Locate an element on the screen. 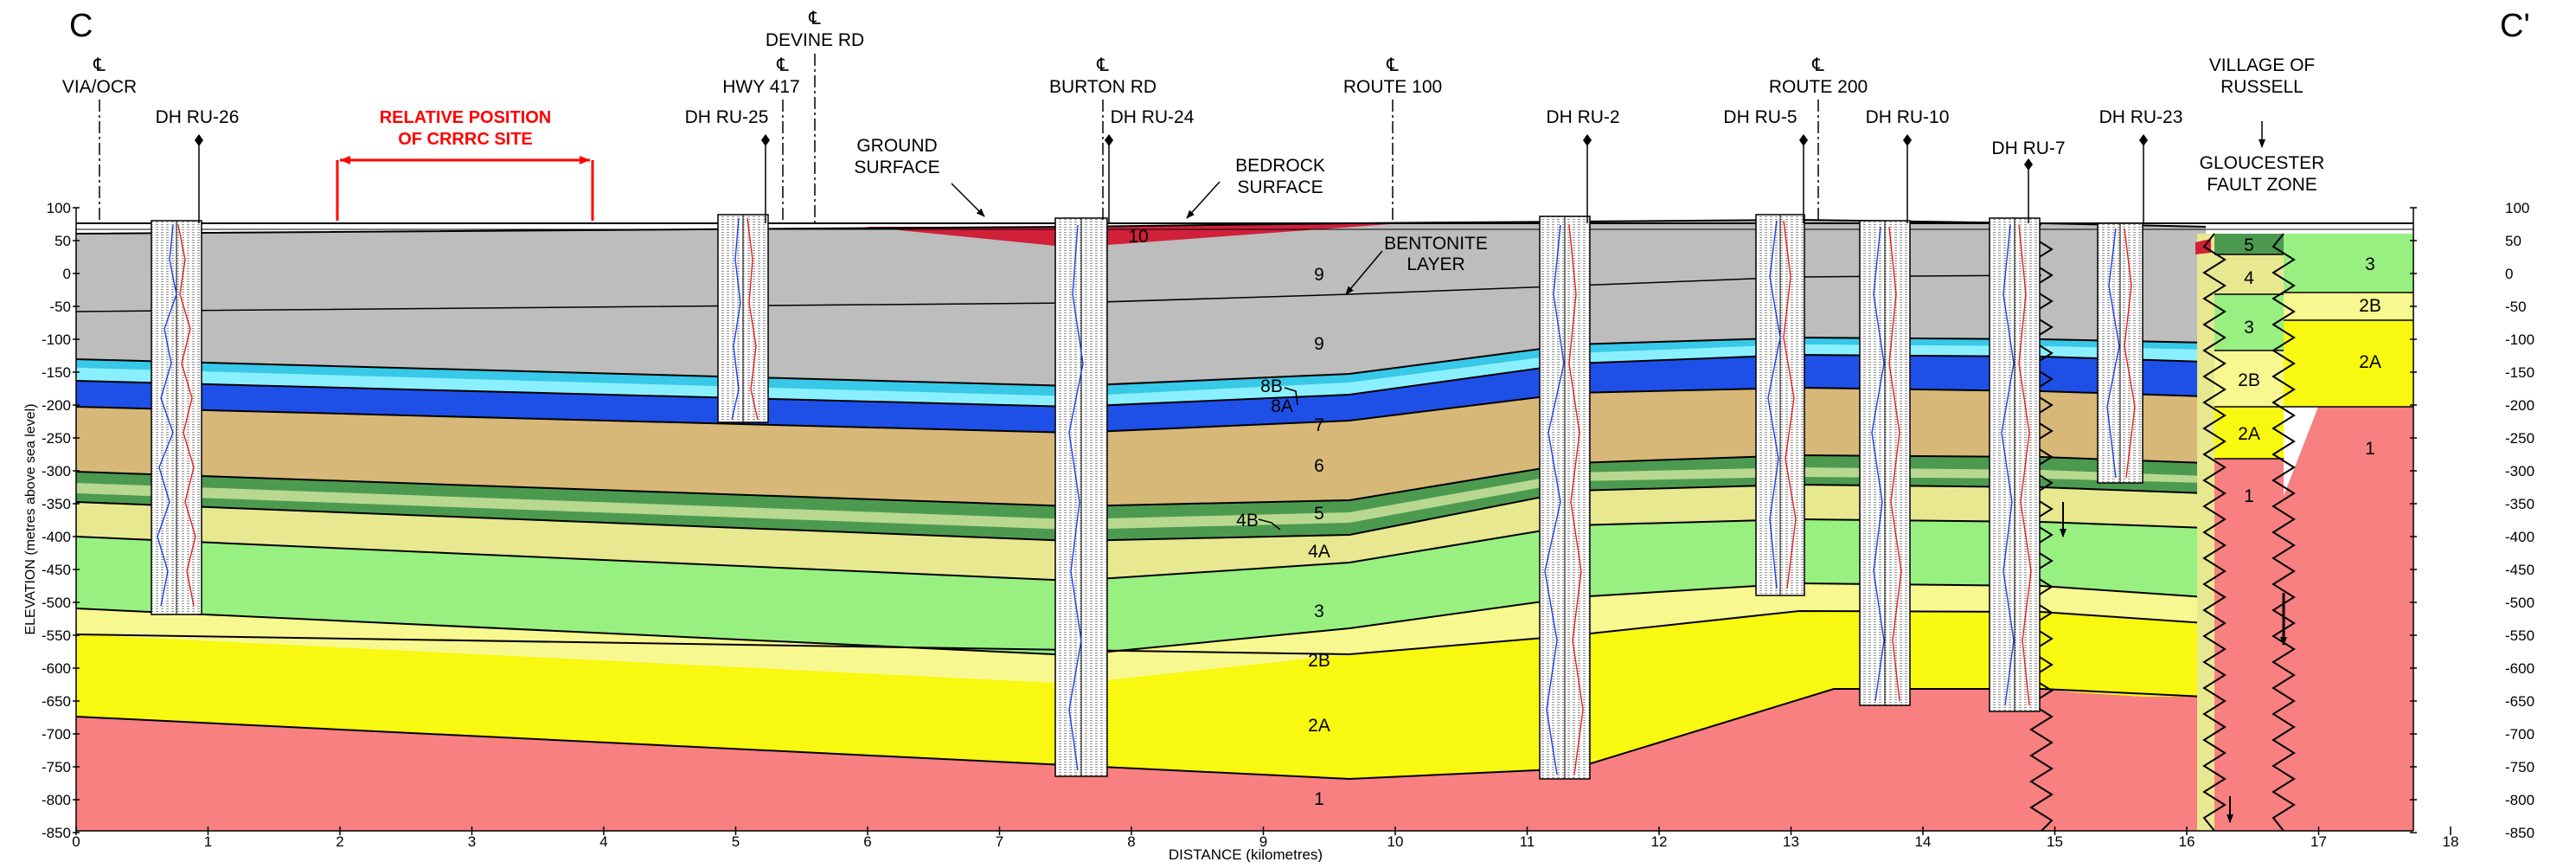 The image size is (2576, 862). road-via-ocr-symbol: ℄ is located at coordinates (99, 65).